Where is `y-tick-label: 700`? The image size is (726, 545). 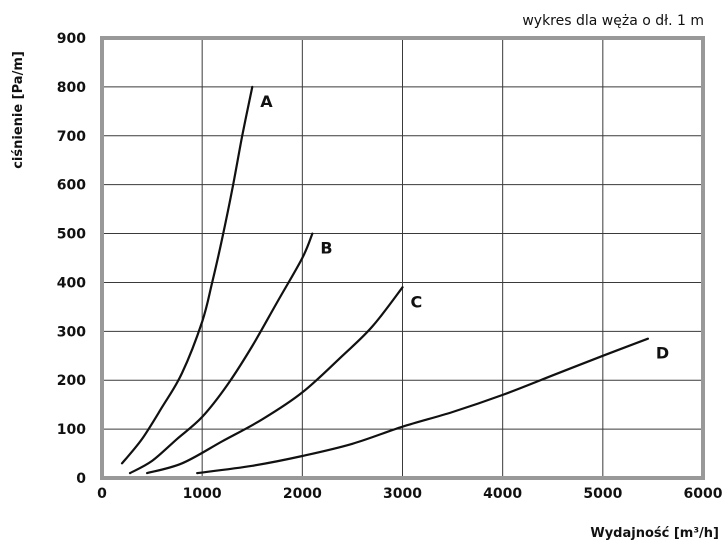
y-tick-label: 700 is located at coordinates (71, 137).